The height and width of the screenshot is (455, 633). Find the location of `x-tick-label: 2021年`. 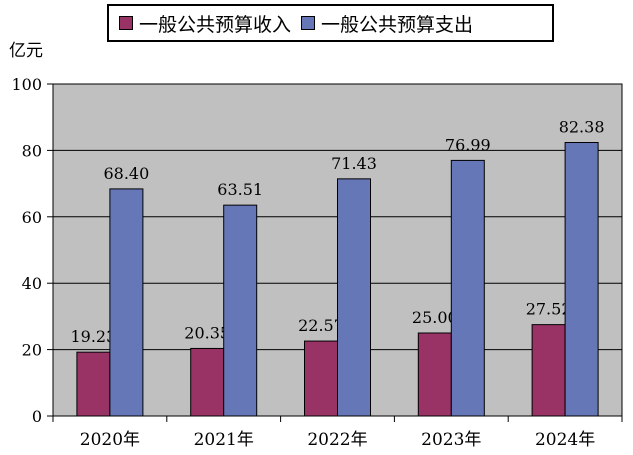

x-tick-label: 2021年 is located at coordinates (224, 440).